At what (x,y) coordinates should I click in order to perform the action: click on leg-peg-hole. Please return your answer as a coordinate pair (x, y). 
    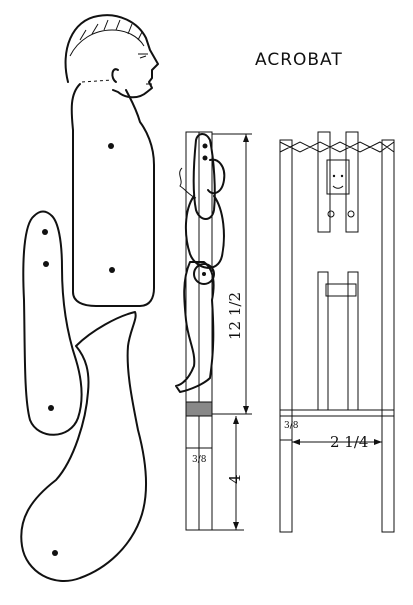
    Looking at the image, I should click on (55, 553).